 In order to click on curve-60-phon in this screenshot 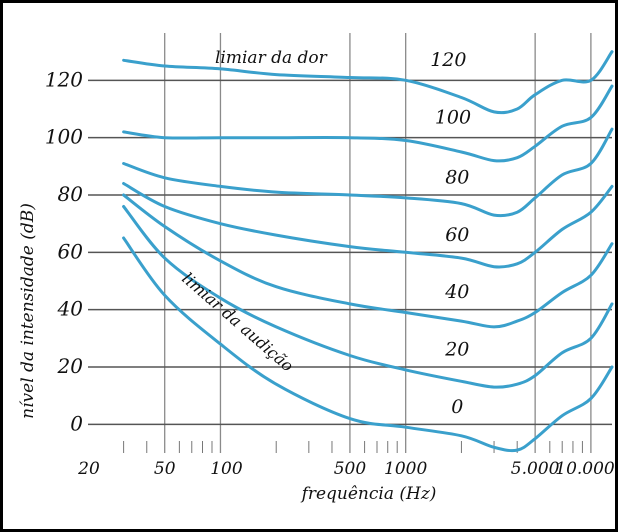, I will do `click(368, 225)`.